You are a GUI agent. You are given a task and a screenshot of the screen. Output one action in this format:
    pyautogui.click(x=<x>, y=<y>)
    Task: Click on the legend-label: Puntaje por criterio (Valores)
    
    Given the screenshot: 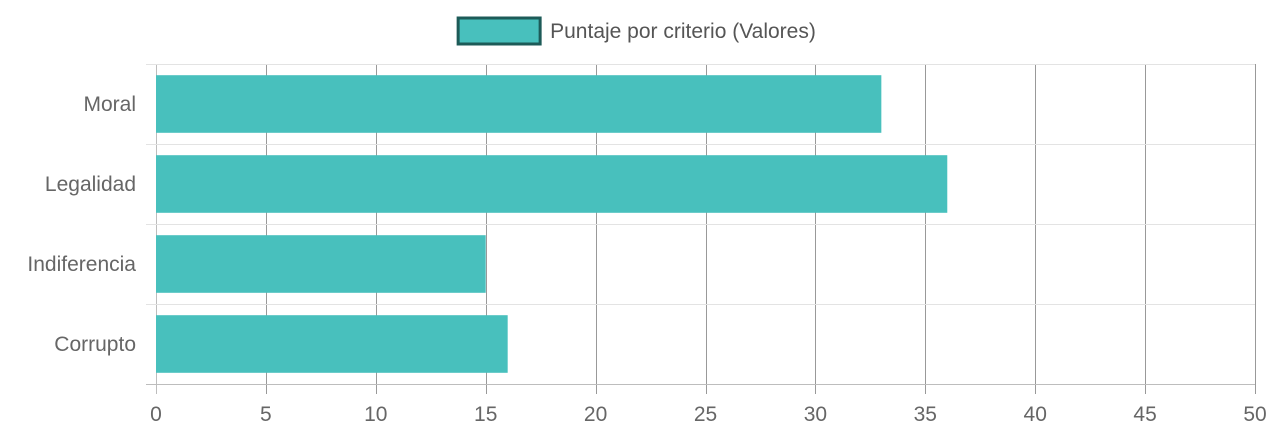 What is the action you would take?
    pyautogui.click(x=683, y=31)
    